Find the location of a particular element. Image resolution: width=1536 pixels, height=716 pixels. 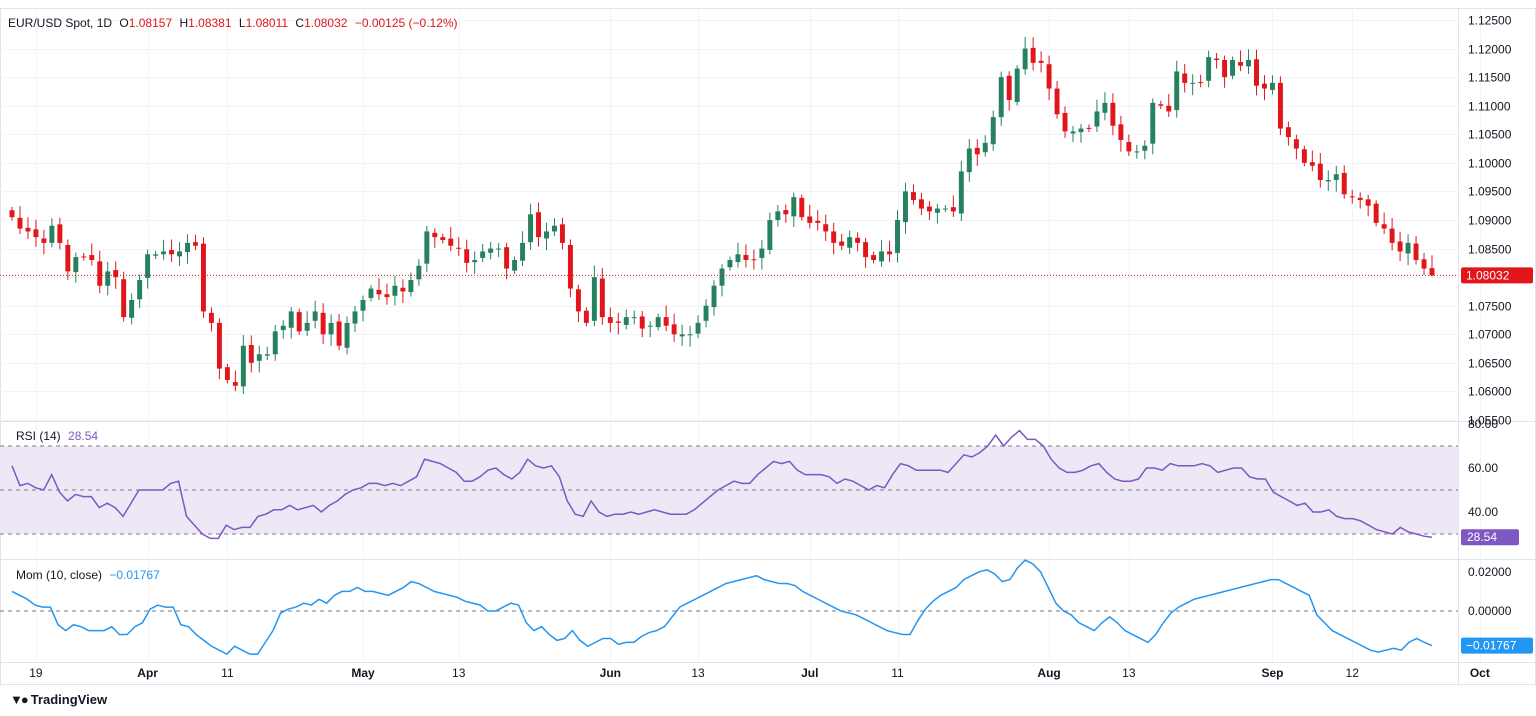

momentum-pane is located at coordinates (729, 607).